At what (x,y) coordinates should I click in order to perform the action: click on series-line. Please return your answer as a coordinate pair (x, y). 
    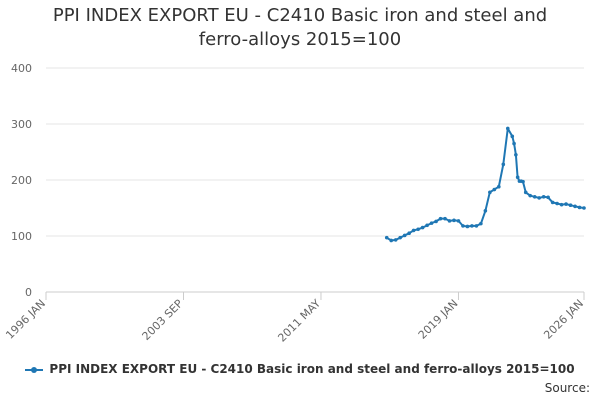
    Looking at the image, I should click on (485, 184).